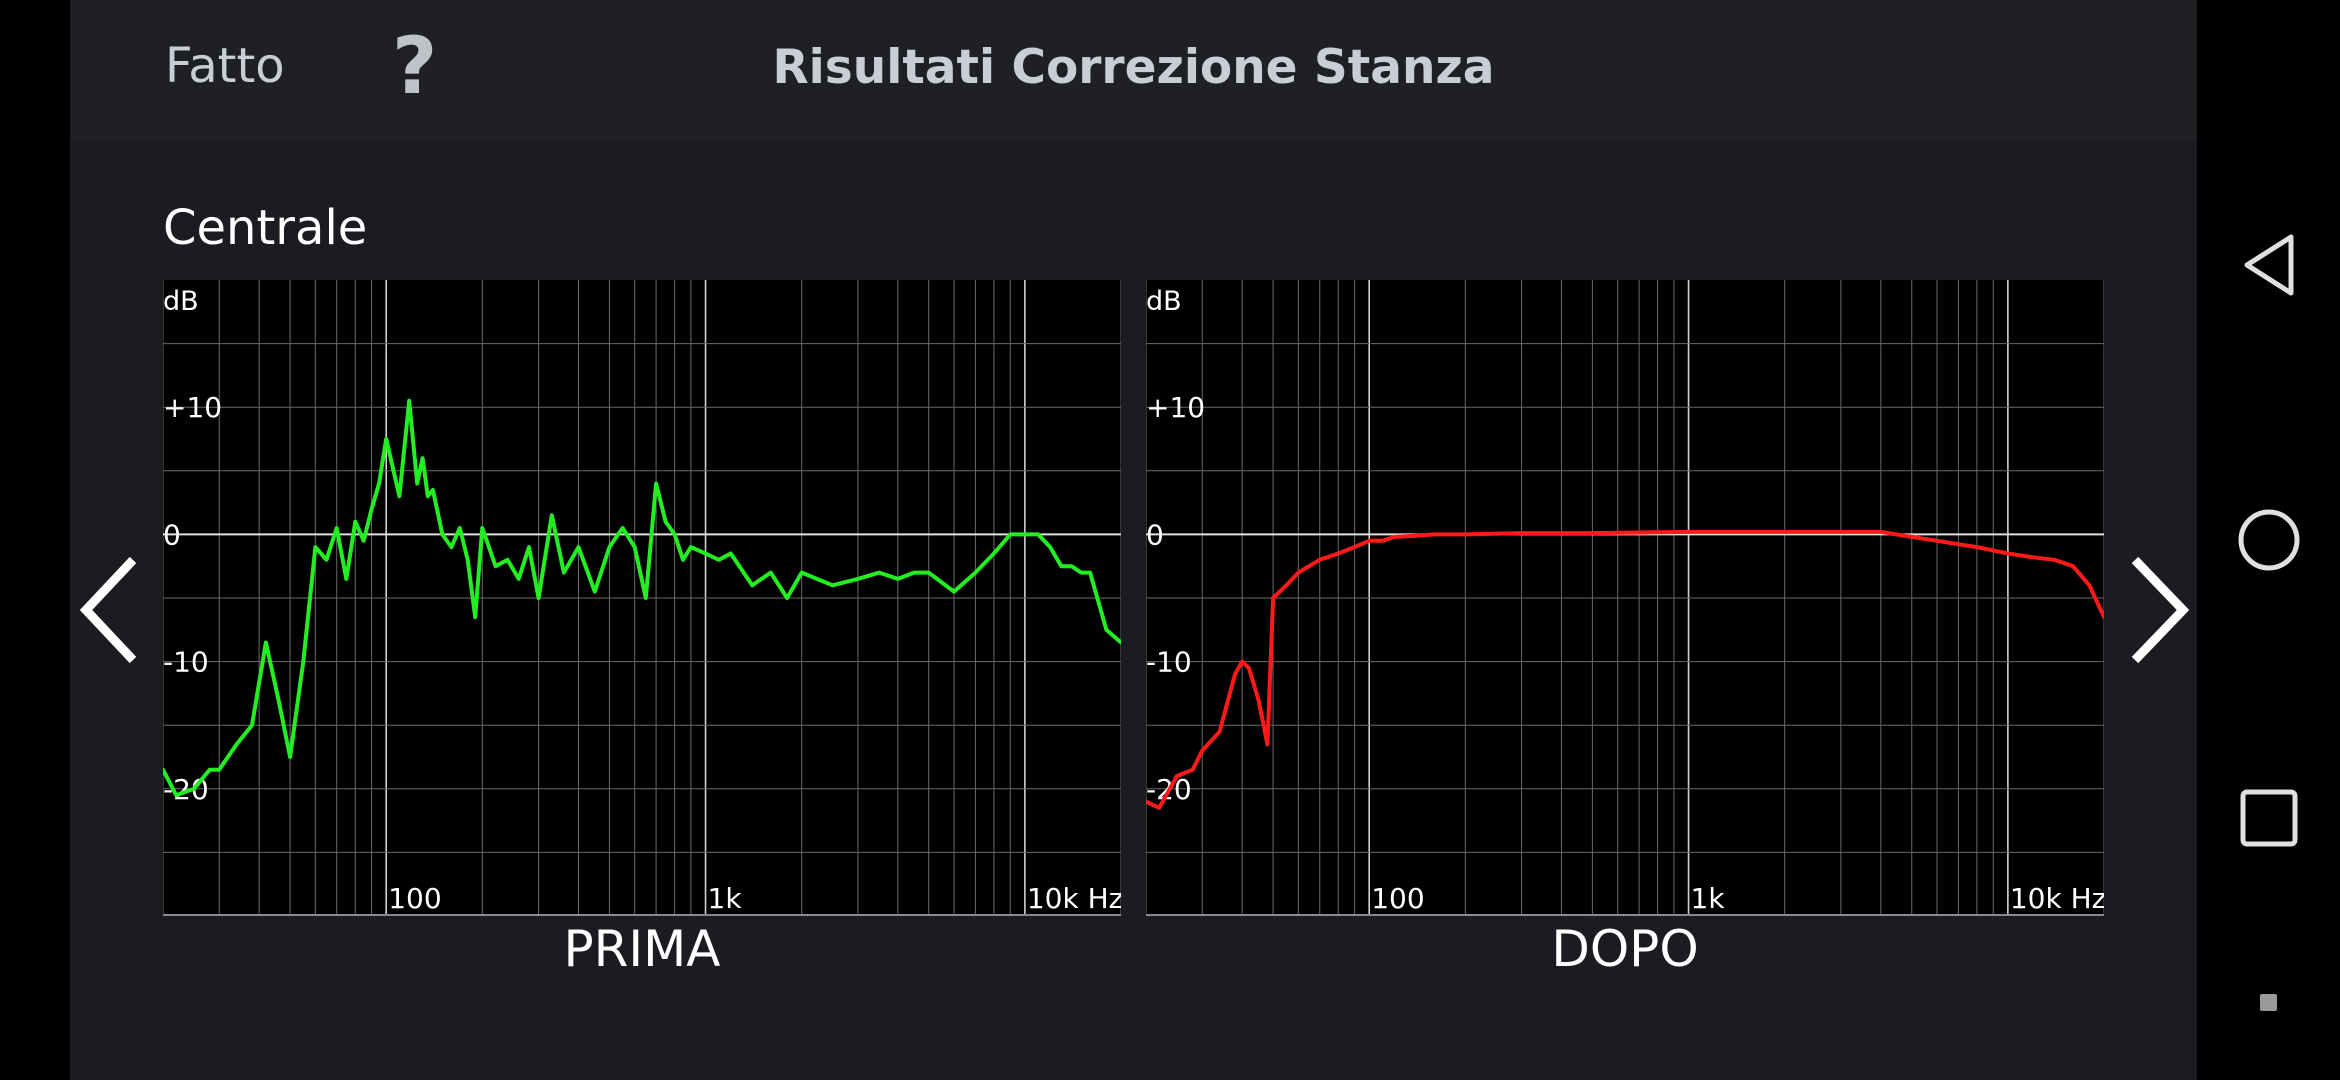  I want to click on frequency-response-line, so click(1625, 669).